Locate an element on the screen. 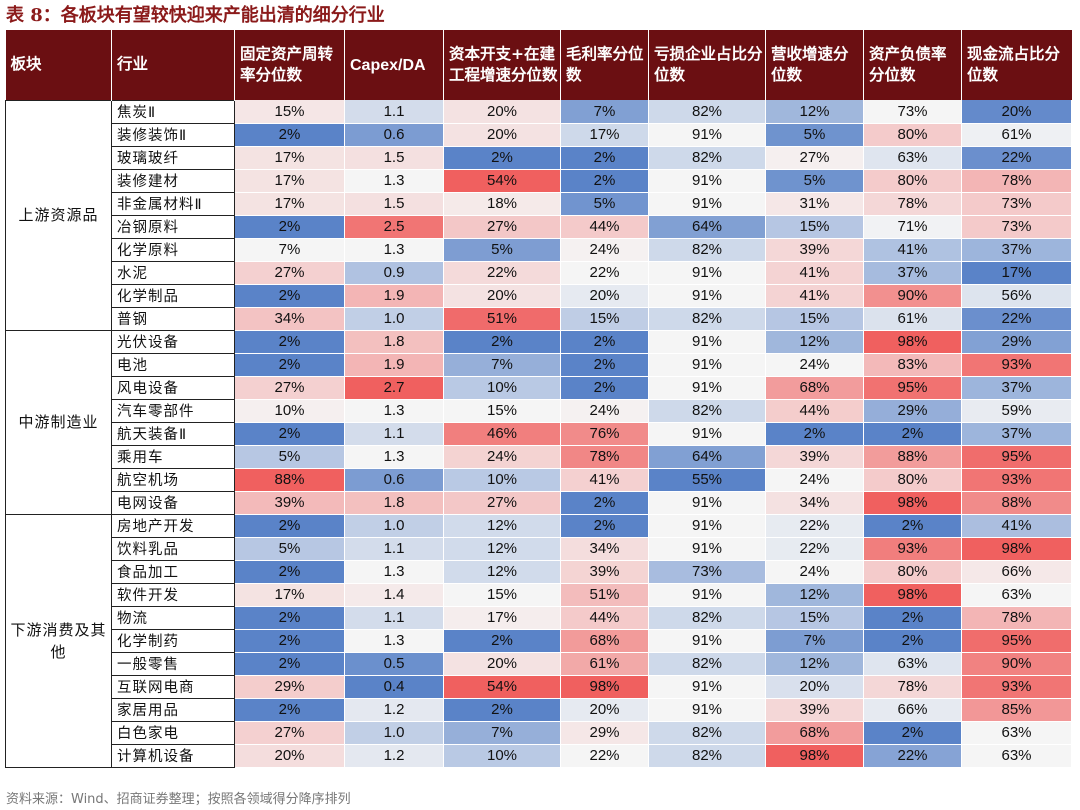 The height and width of the screenshot is (810, 1080). value-cell: 54% is located at coordinates (502, 181).